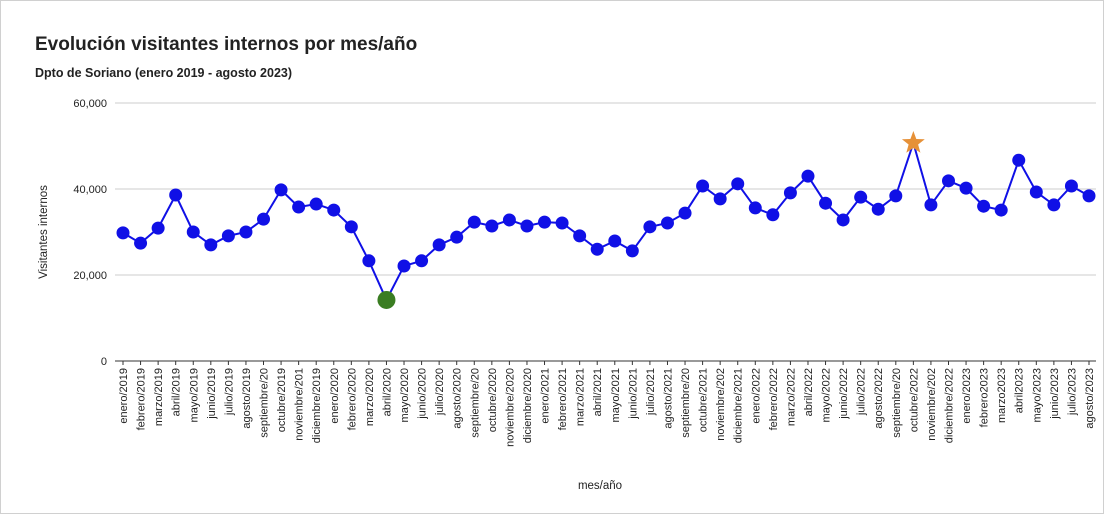 Image resolution: width=1104 pixels, height=514 pixels. Describe the element at coordinates (510, 407) in the screenshot. I see `x-tick-label: noviembre/2020` at that location.